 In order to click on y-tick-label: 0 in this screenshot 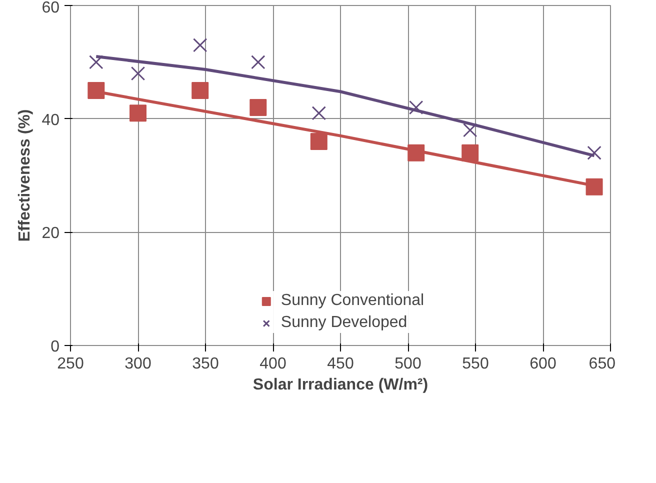, I will do `click(55, 347)`.